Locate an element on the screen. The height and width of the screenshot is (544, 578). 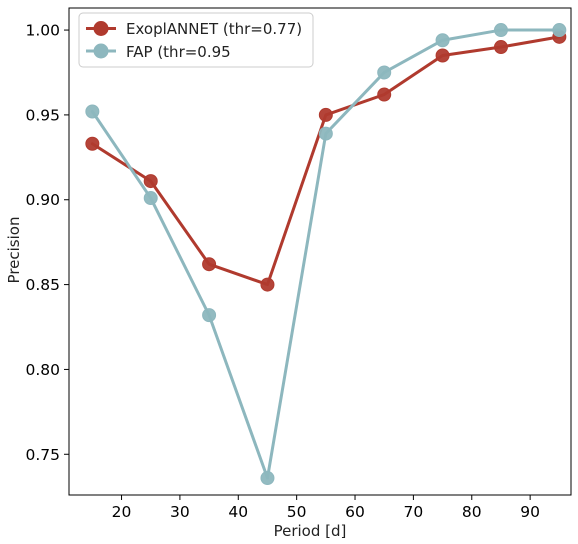
legend-marker-exoplannet is located at coordinates (101, 28).